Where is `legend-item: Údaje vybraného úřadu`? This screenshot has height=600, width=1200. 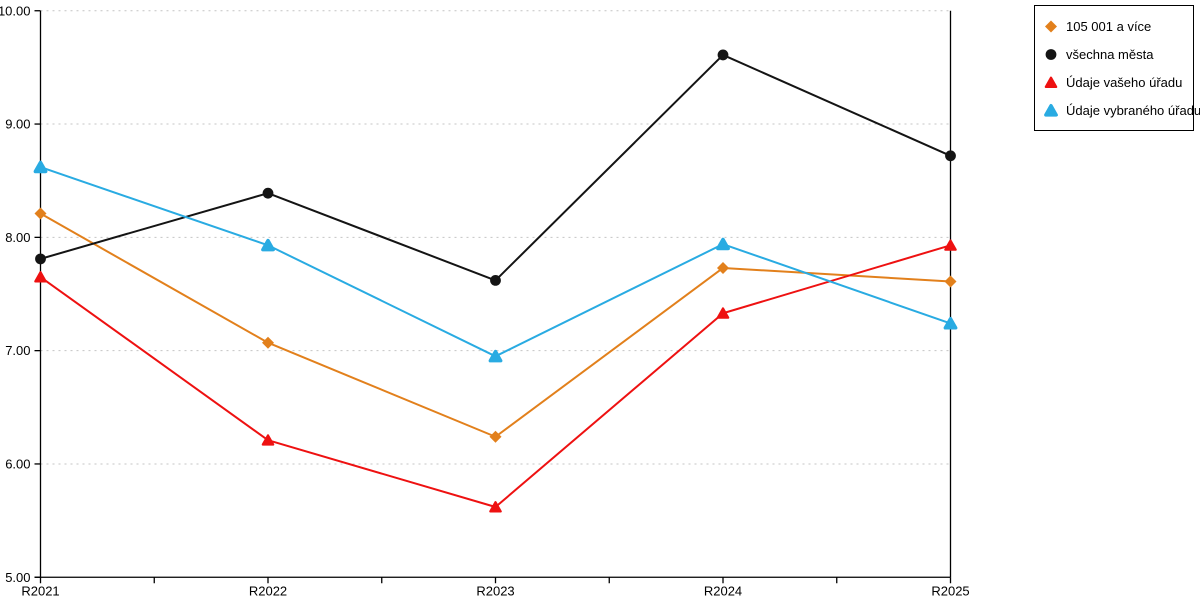 legend-item: Údaje vybraného úřadu is located at coordinates (1121, 110).